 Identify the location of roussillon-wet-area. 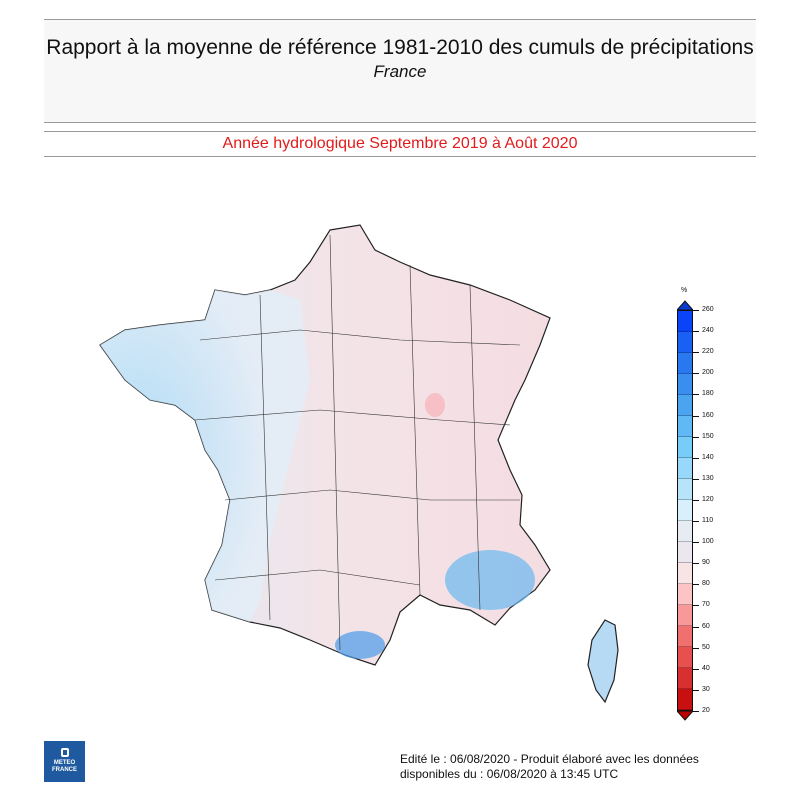
(360, 645).